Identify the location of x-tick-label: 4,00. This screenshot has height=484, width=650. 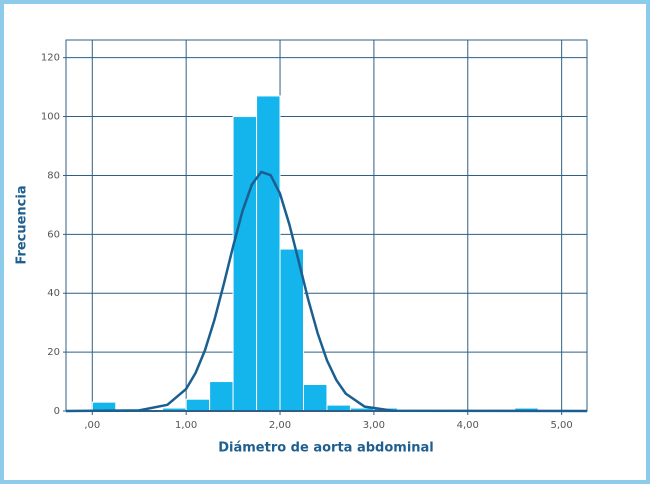
(468, 425).